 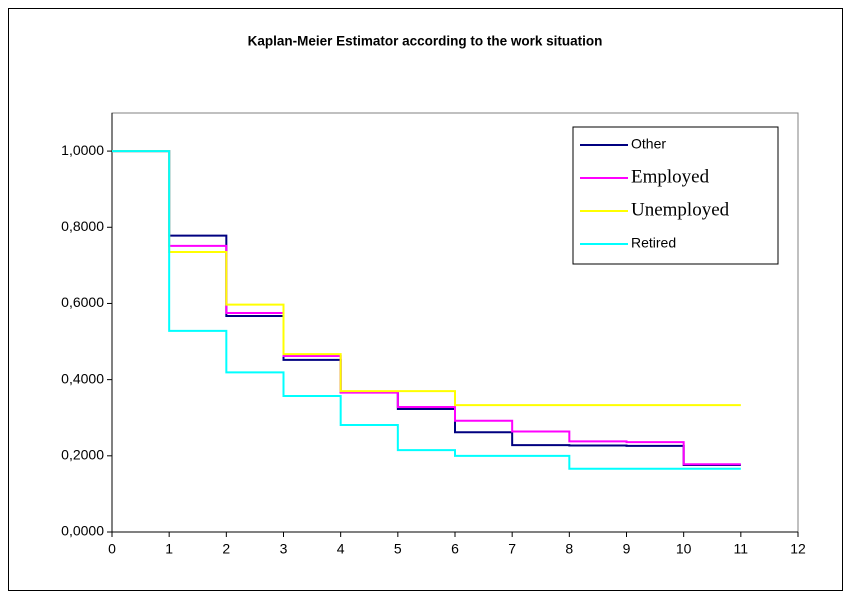 What do you see at coordinates (680, 209) in the screenshot?
I see `legend-label: Unemployed` at bounding box center [680, 209].